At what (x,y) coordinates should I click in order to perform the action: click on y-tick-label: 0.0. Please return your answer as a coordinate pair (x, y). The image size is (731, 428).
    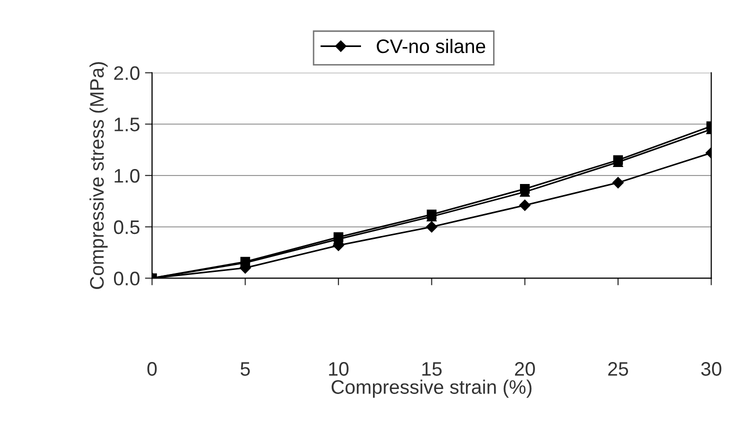
    Looking at the image, I should click on (127, 279).